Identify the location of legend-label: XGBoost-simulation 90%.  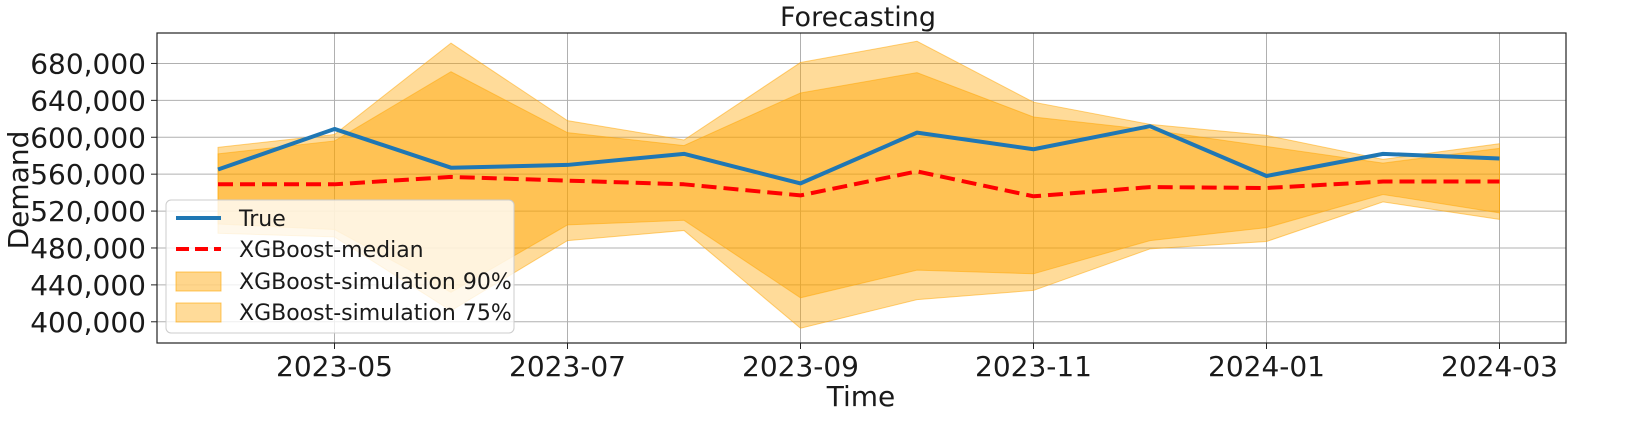
(375, 282).